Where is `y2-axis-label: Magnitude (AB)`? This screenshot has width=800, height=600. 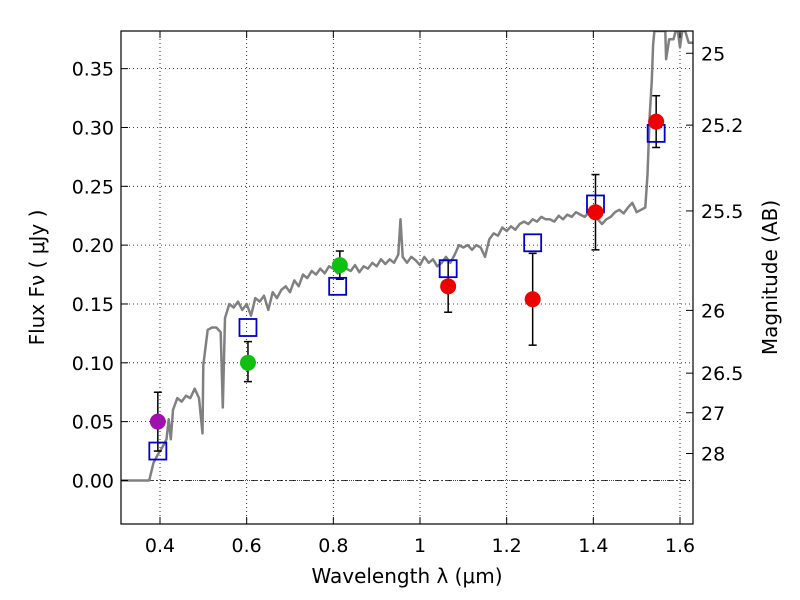
y2-axis-label: Magnitude (AB) is located at coordinates (770, 277).